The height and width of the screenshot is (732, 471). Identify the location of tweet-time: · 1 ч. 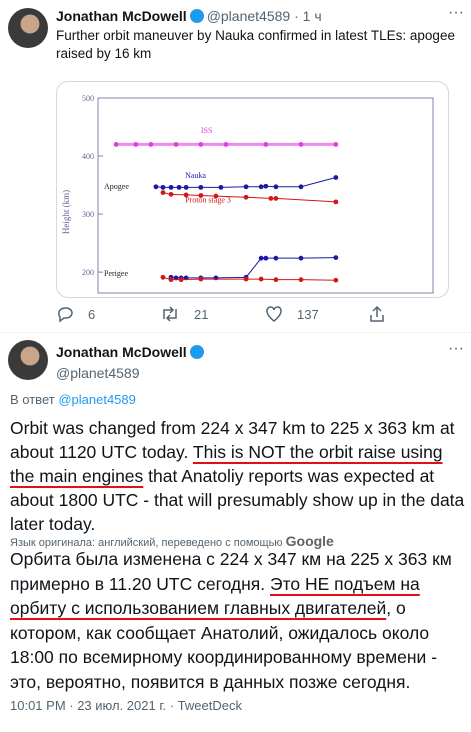
(308, 16).